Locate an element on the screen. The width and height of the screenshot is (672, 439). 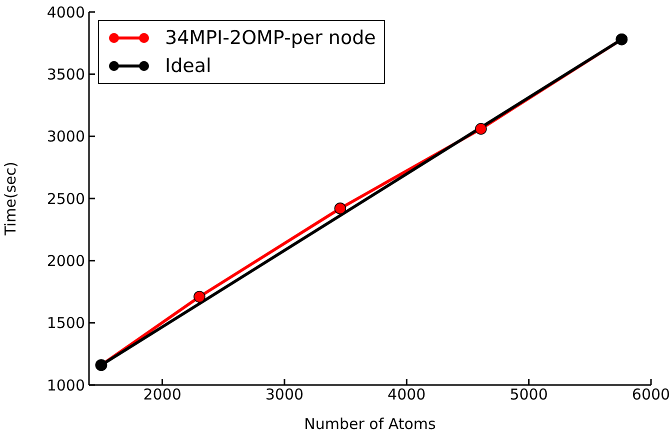
y-tick-label: 3500 is located at coordinates (65, 74).